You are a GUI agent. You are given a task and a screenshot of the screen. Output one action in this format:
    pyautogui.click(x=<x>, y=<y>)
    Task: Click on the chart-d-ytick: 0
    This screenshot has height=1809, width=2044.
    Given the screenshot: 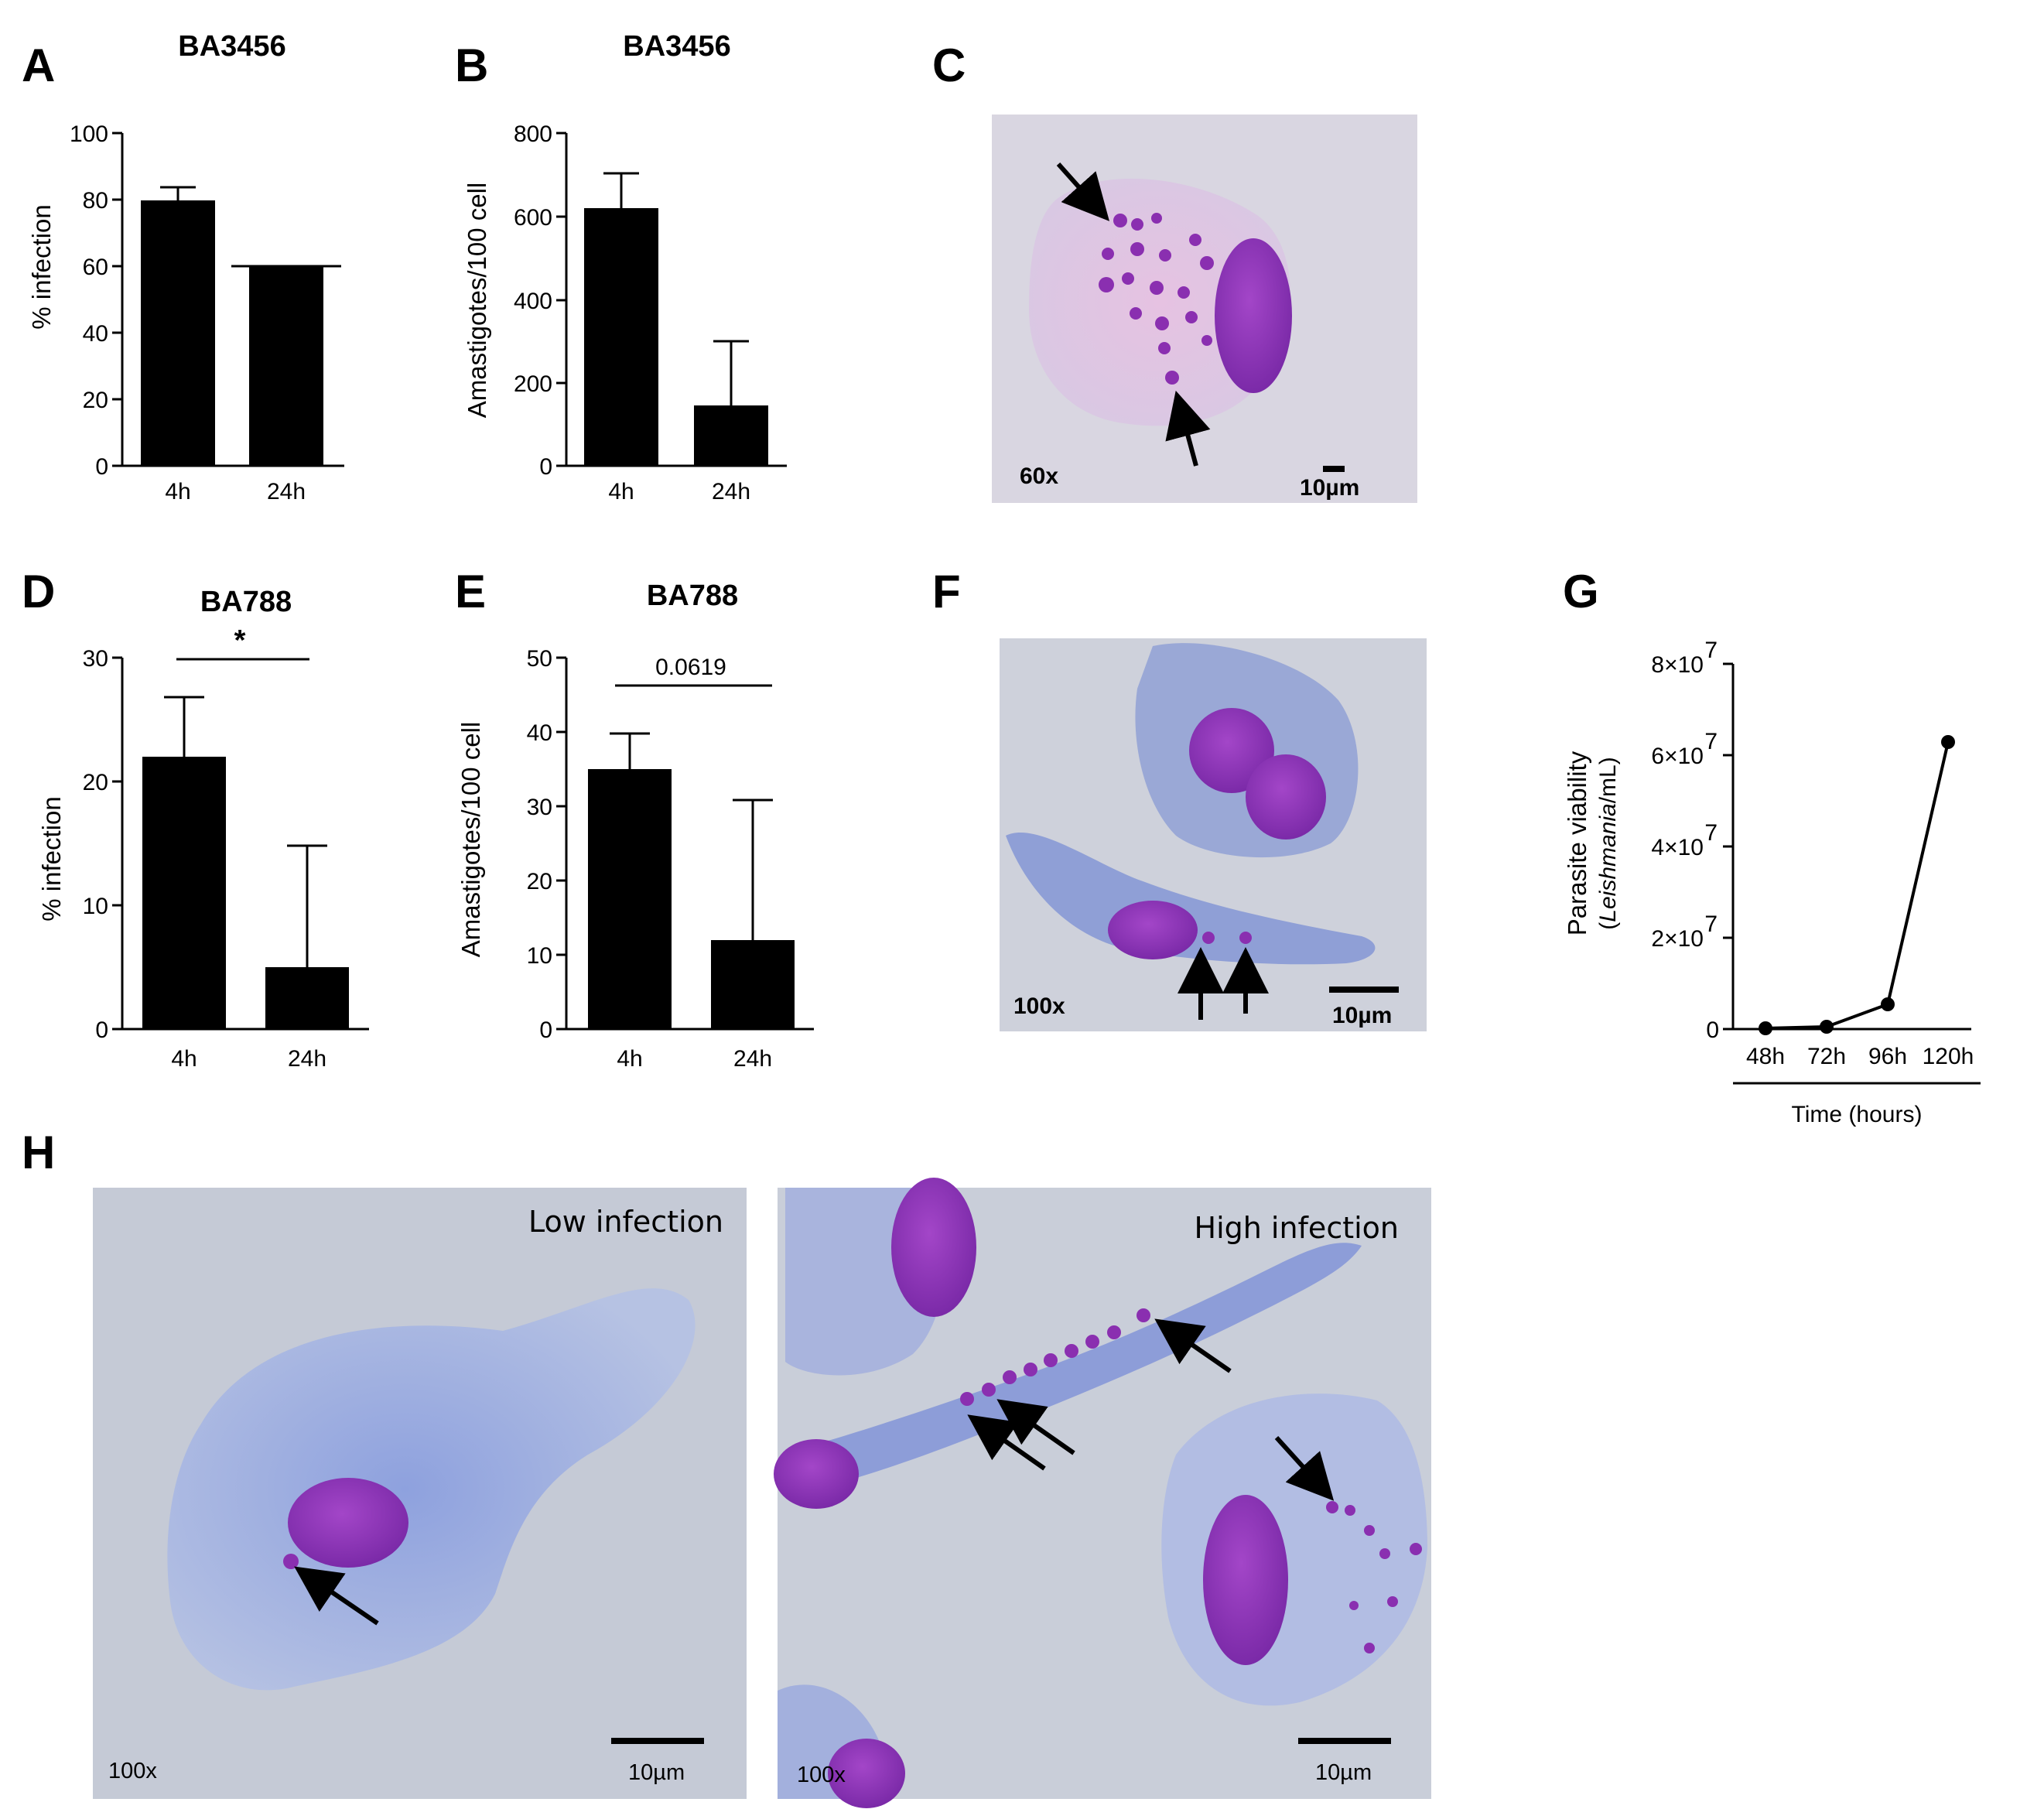 What is the action you would take?
    pyautogui.click(x=101, y=1030)
    